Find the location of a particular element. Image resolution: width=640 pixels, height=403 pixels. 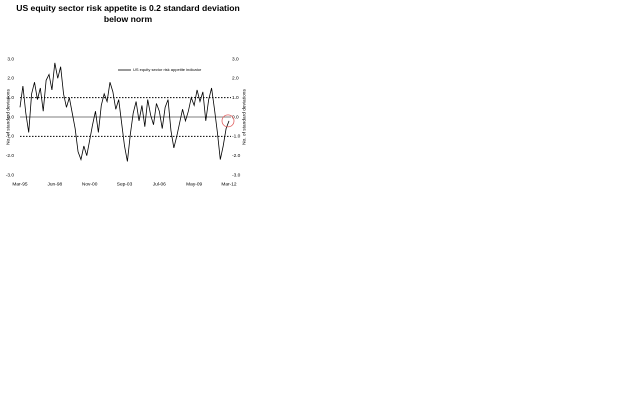

legend-label: US equity sector risk appetite indicator is located at coordinates (167, 69).